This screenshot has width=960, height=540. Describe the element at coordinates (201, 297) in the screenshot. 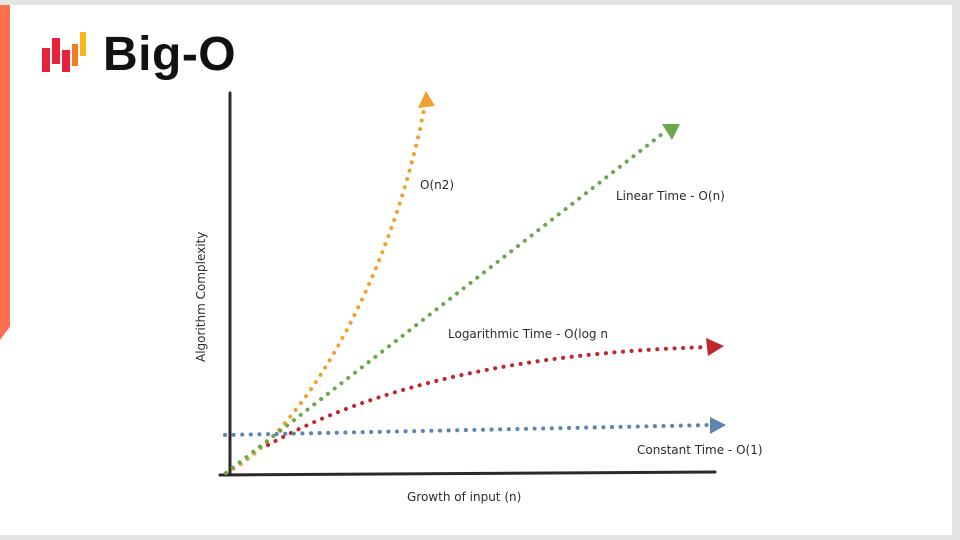

I see `y-axis-label: Algorithm Complexity` at that location.